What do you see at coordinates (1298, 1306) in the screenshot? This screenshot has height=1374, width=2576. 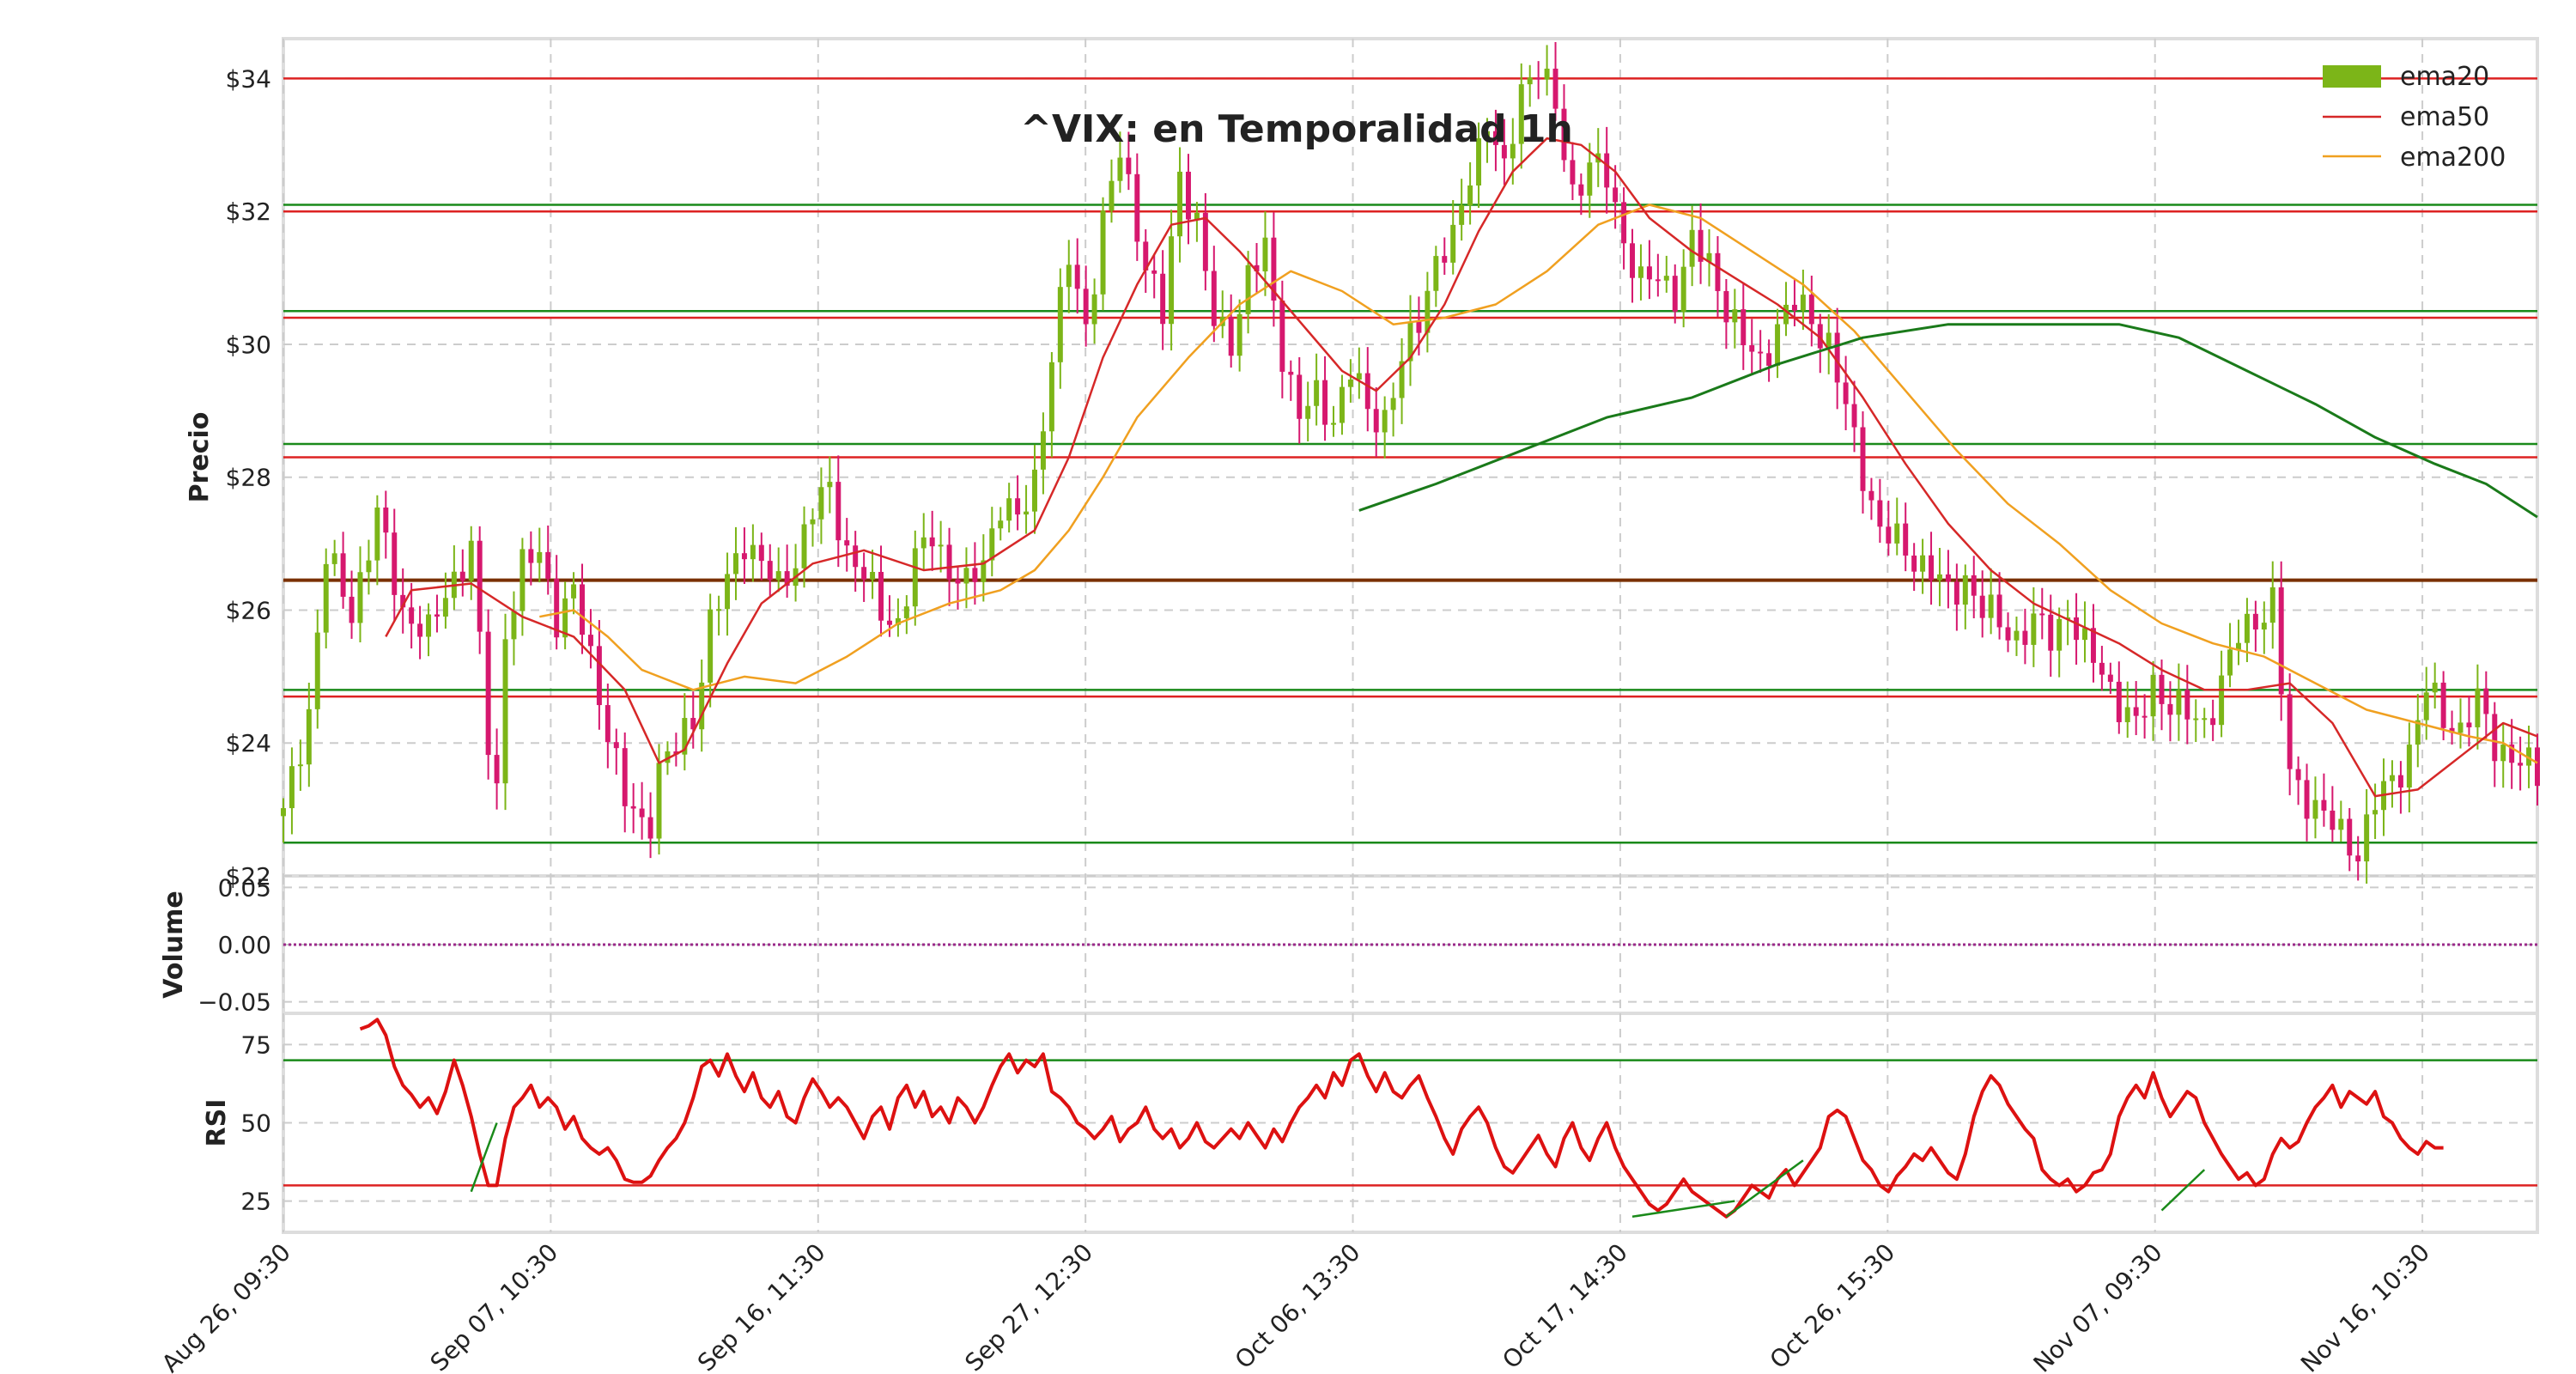 I see `x-tick-label: Oct 06, 13:30` at bounding box center [1298, 1306].